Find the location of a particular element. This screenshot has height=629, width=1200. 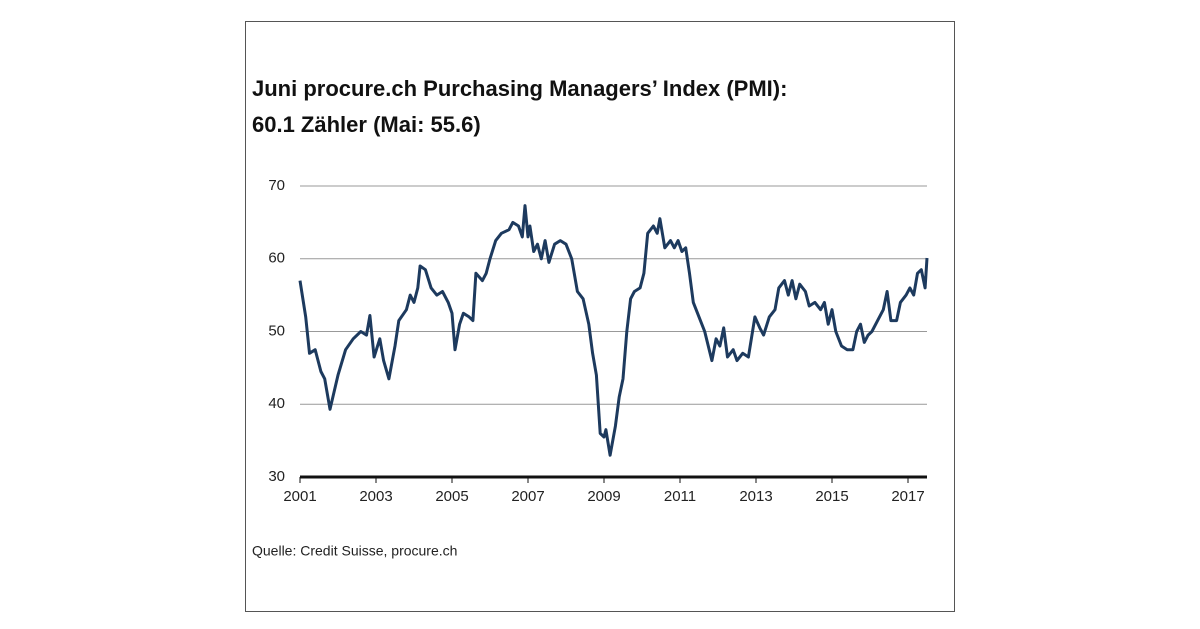

x-tick-label: 2013 is located at coordinates (755, 496).